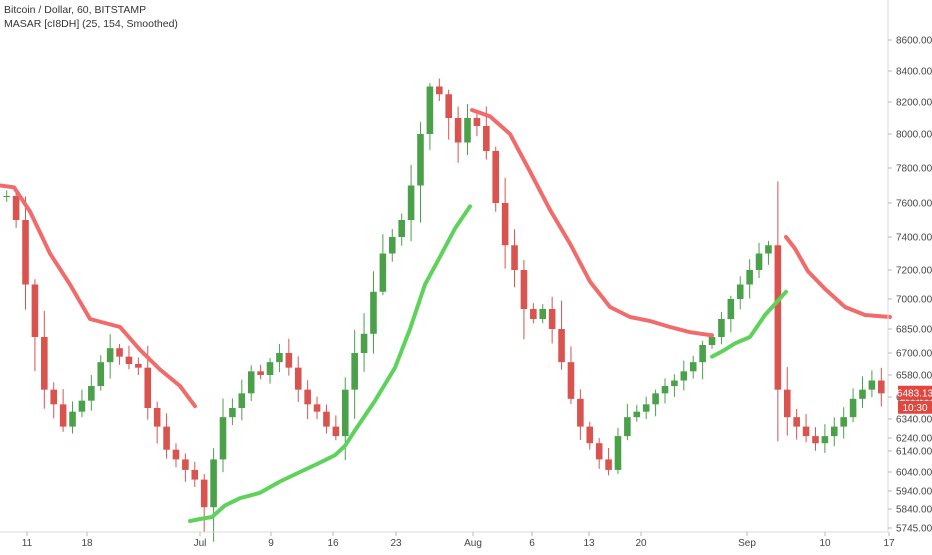  What do you see at coordinates (200, 543) in the screenshot?
I see `x-tick-label: Jul` at bounding box center [200, 543].